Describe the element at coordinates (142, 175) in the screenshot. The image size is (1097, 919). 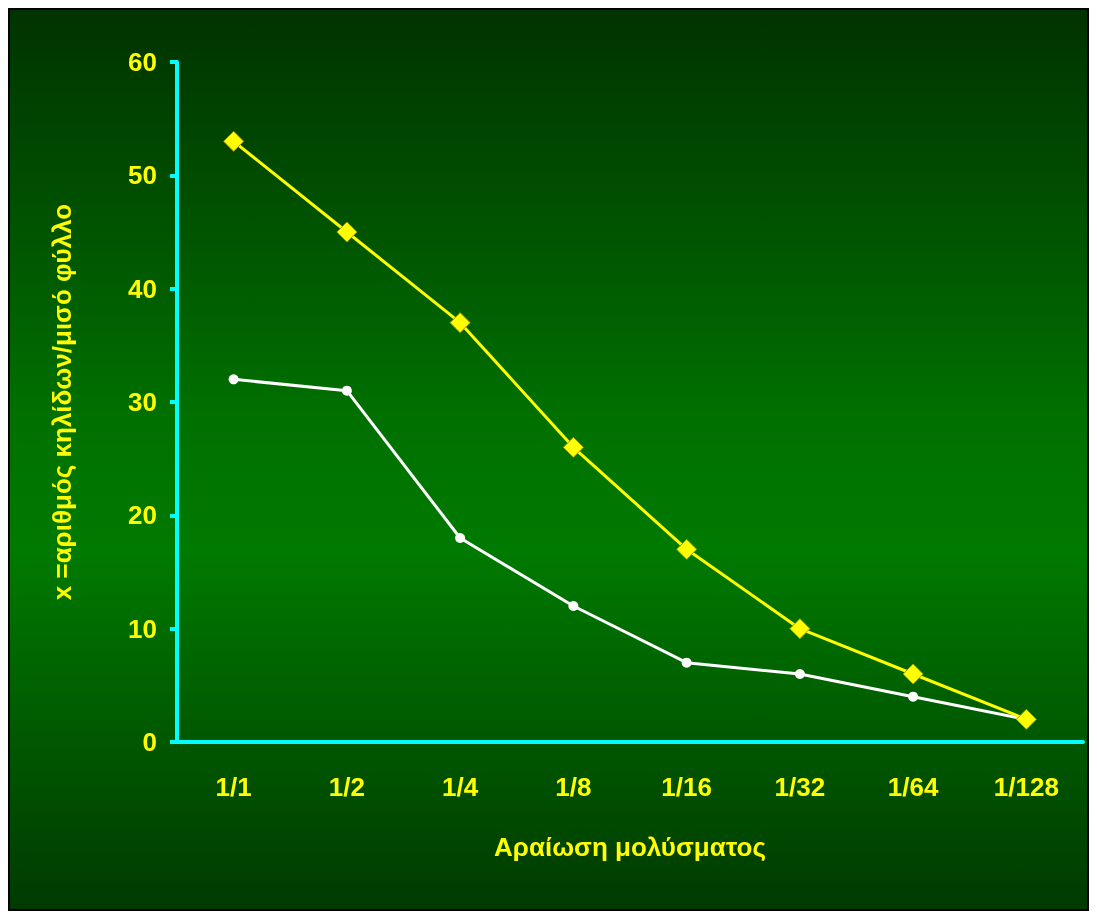
I see `y-tick-label: 50` at that location.